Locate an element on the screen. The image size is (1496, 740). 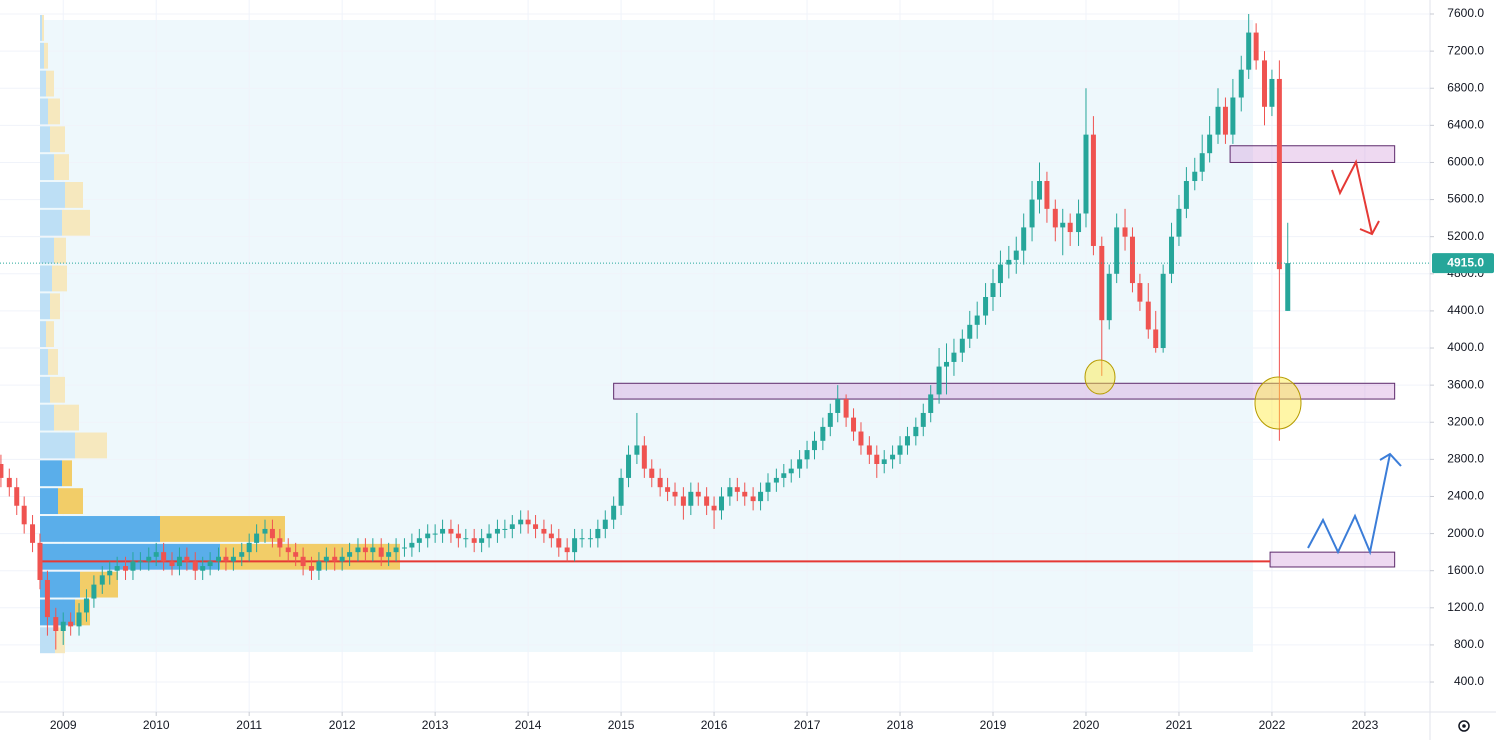
y-tick-label: 400.0 is located at coordinates (1469, 681).